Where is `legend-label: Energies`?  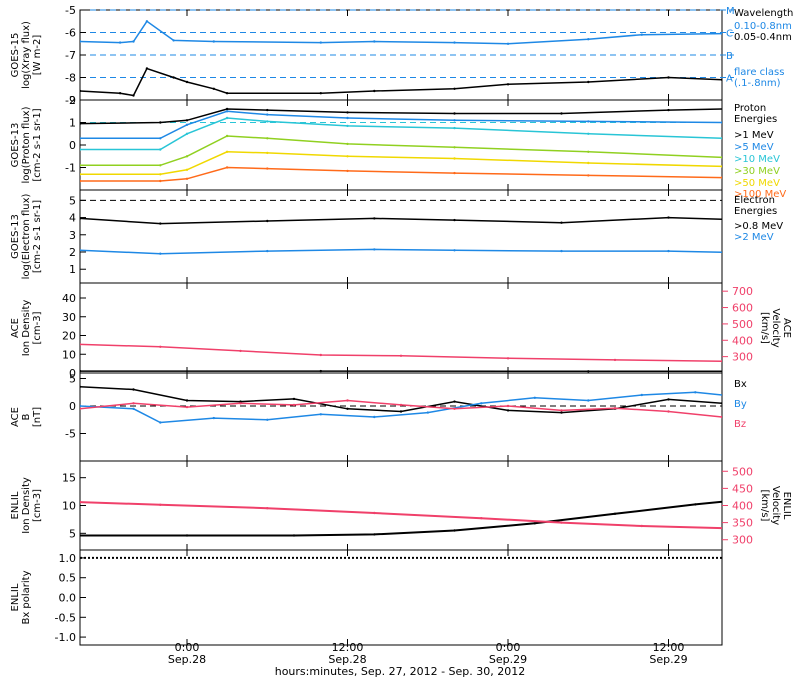
legend-label: Energies is located at coordinates (755, 211).